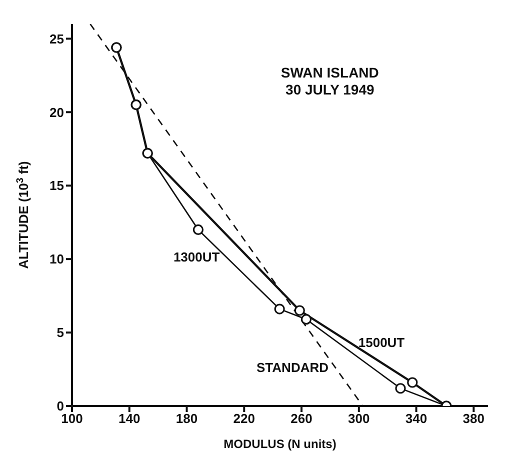 Image resolution: width=510 pixels, height=470 pixels. What do you see at coordinates (72, 418) in the screenshot?
I see `x-tick-label: 100` at bounding box center [72, 418].